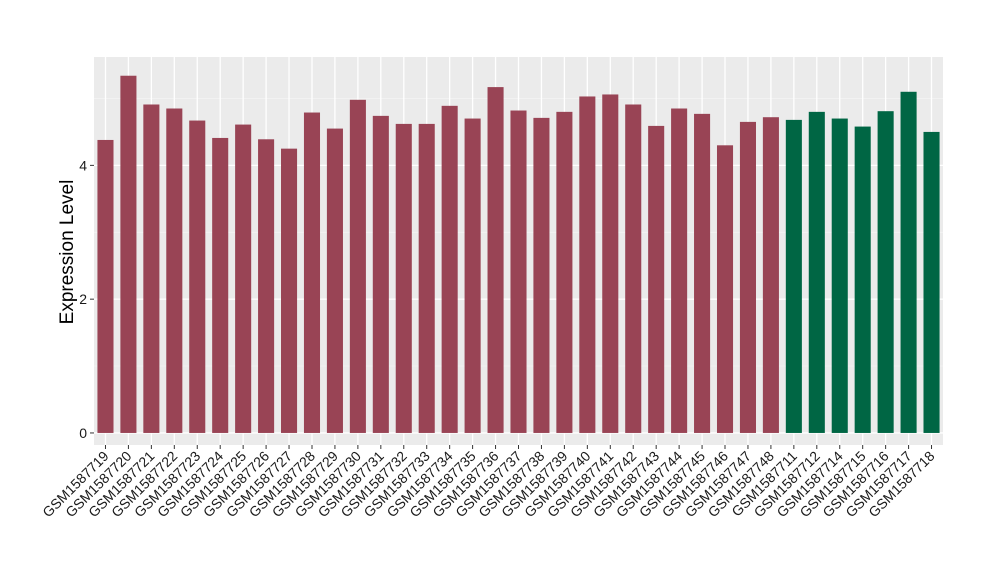 This screenshot has width=1000, height=580. Describe the element at coordinates (243, 278) in the screenshot. I see `bar-GSM1587725` at that location.